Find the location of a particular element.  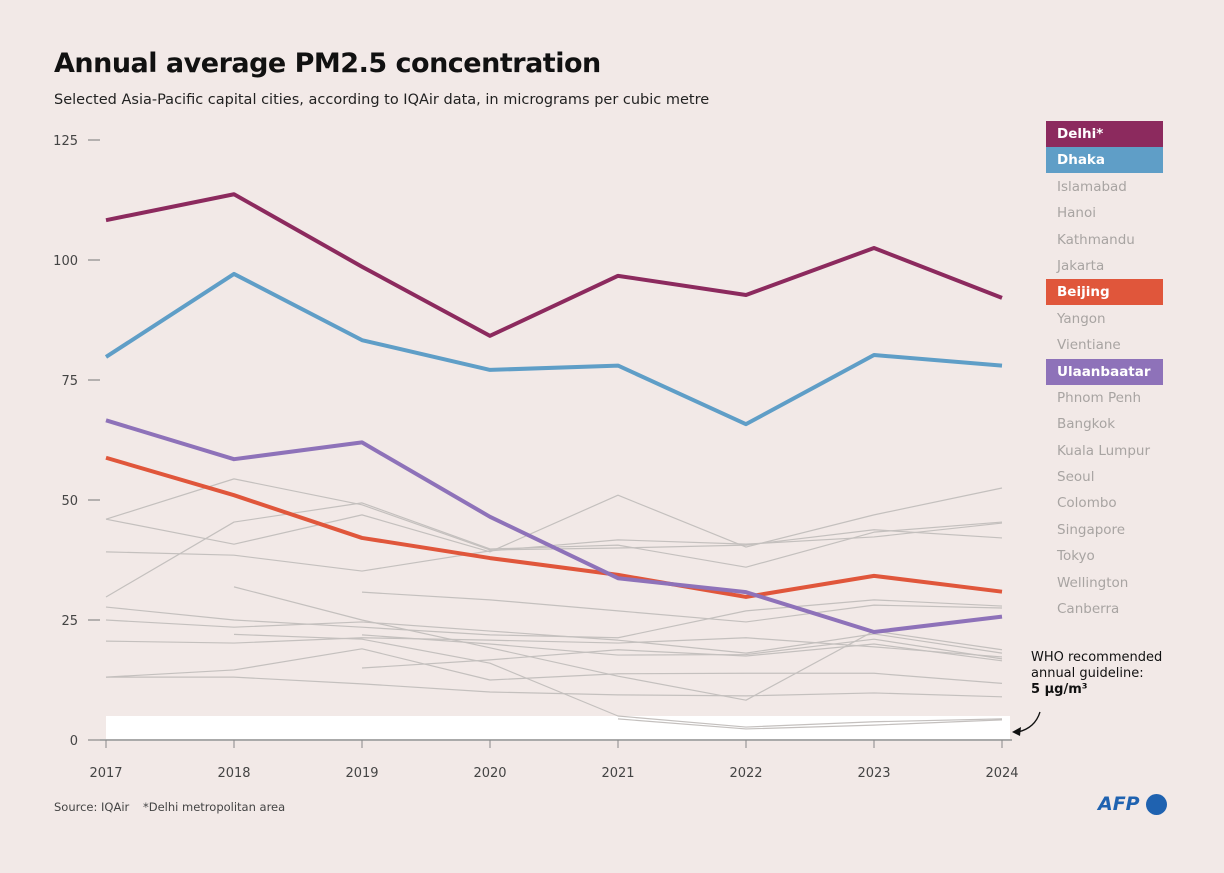

legend-item: Kathmandu is located at coordinates (1096, 239).